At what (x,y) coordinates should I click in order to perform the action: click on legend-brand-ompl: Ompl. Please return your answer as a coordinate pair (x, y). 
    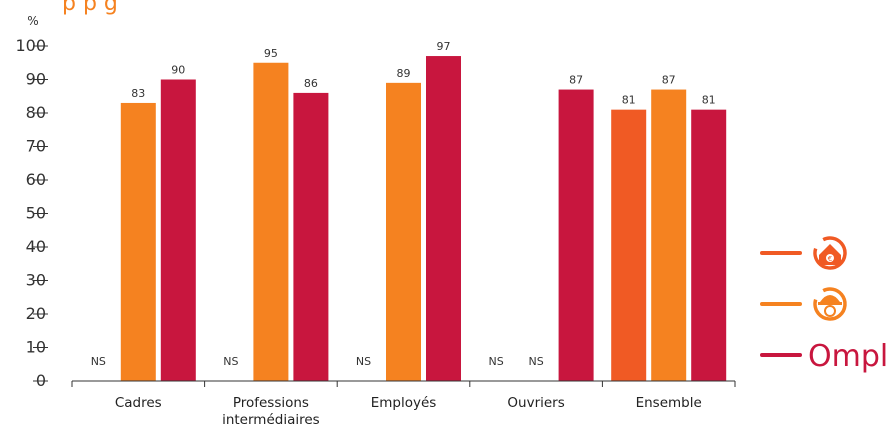
    Looking at the image, I should click on (847, 356).